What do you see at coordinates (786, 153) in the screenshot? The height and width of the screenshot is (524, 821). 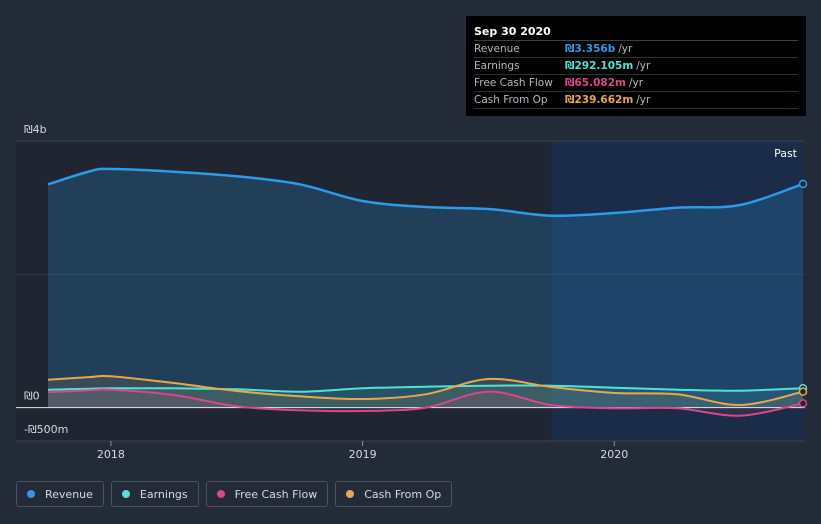 I see `past-label: Past` at bounding box center [786, 153].